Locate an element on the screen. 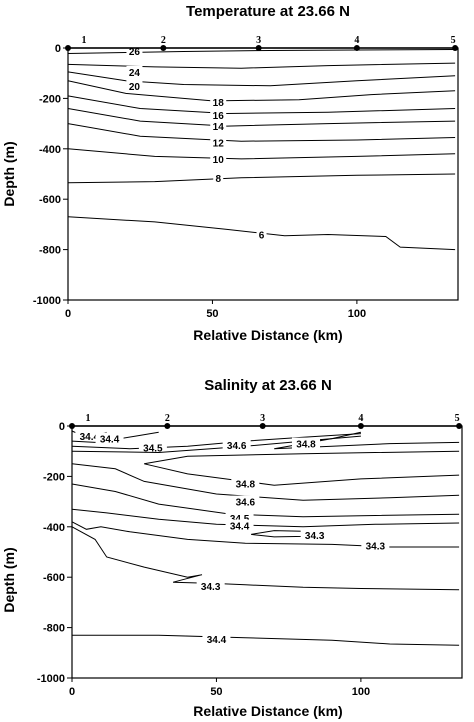 The height and width of the screenshot is (722, 474). y-tick-label: -200 is located at coordinates (54, 477).